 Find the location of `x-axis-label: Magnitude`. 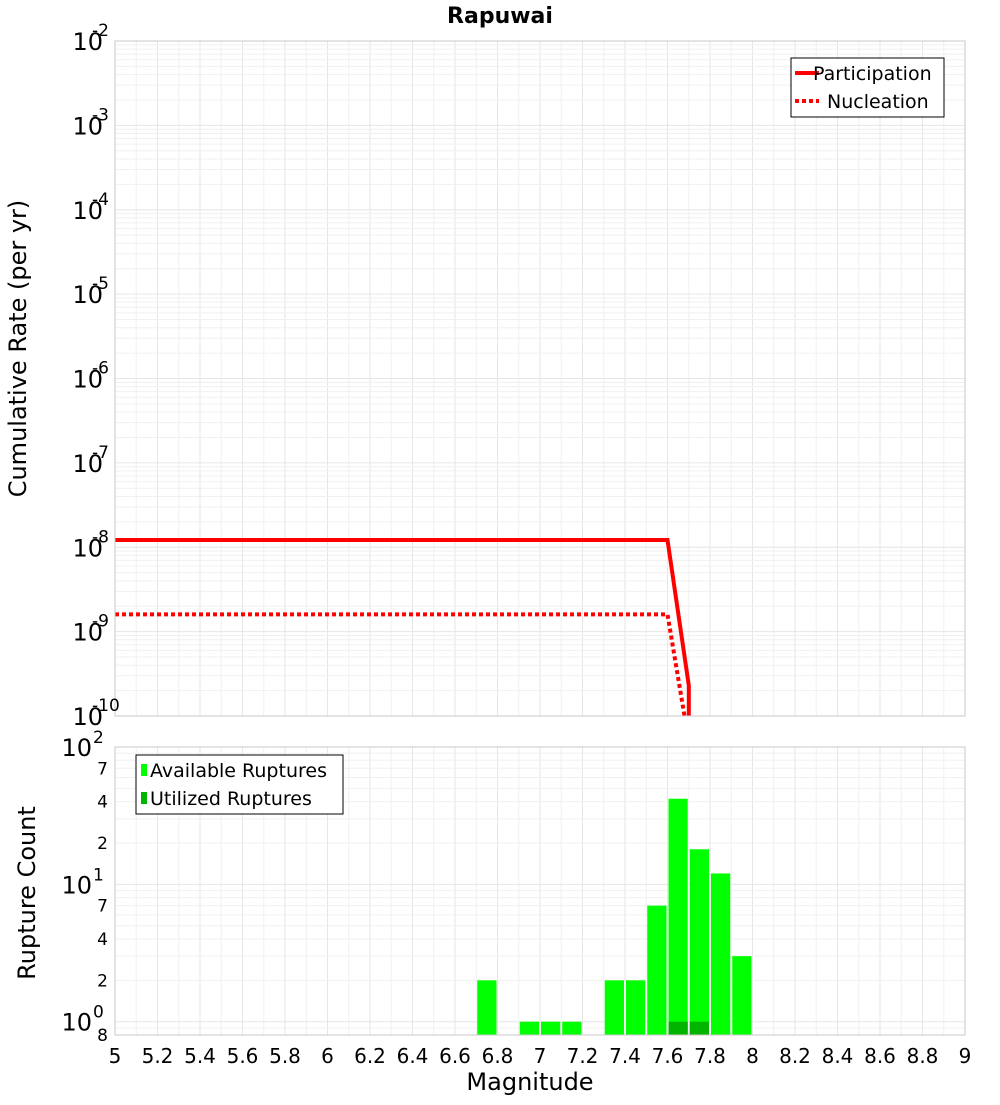

x-axis-label: Magnitude is located at coordinates (529, 1082).